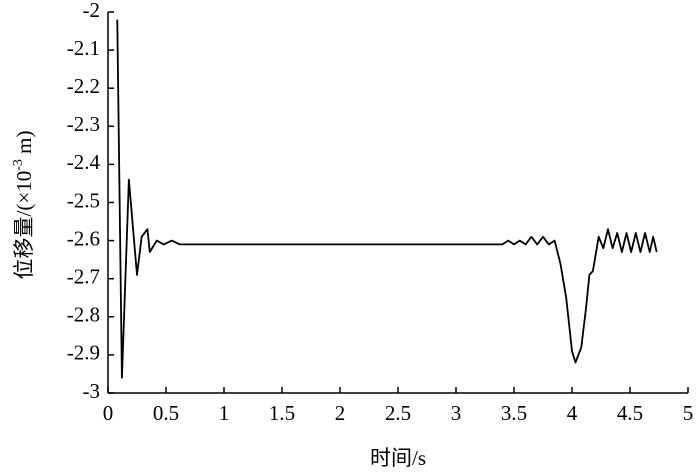 The width and height of the screenshot is (700, 474). I want to click on x-tick-label: 3, so click(456, 413).